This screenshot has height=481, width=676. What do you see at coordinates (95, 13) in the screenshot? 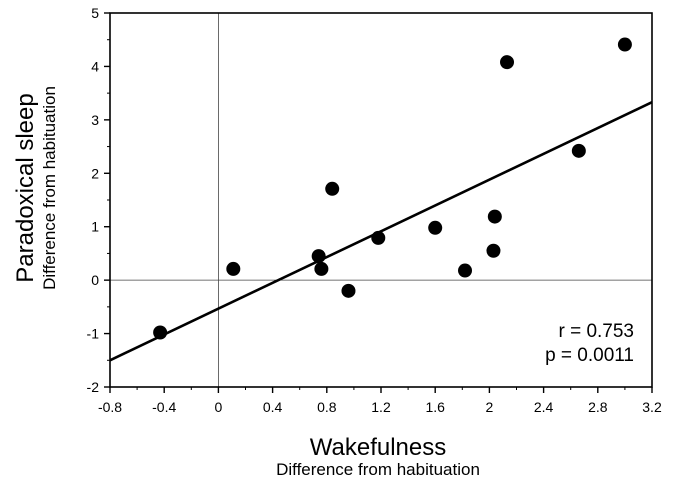
I see `y-tick-label: 5` at bounding box center [95, 13].